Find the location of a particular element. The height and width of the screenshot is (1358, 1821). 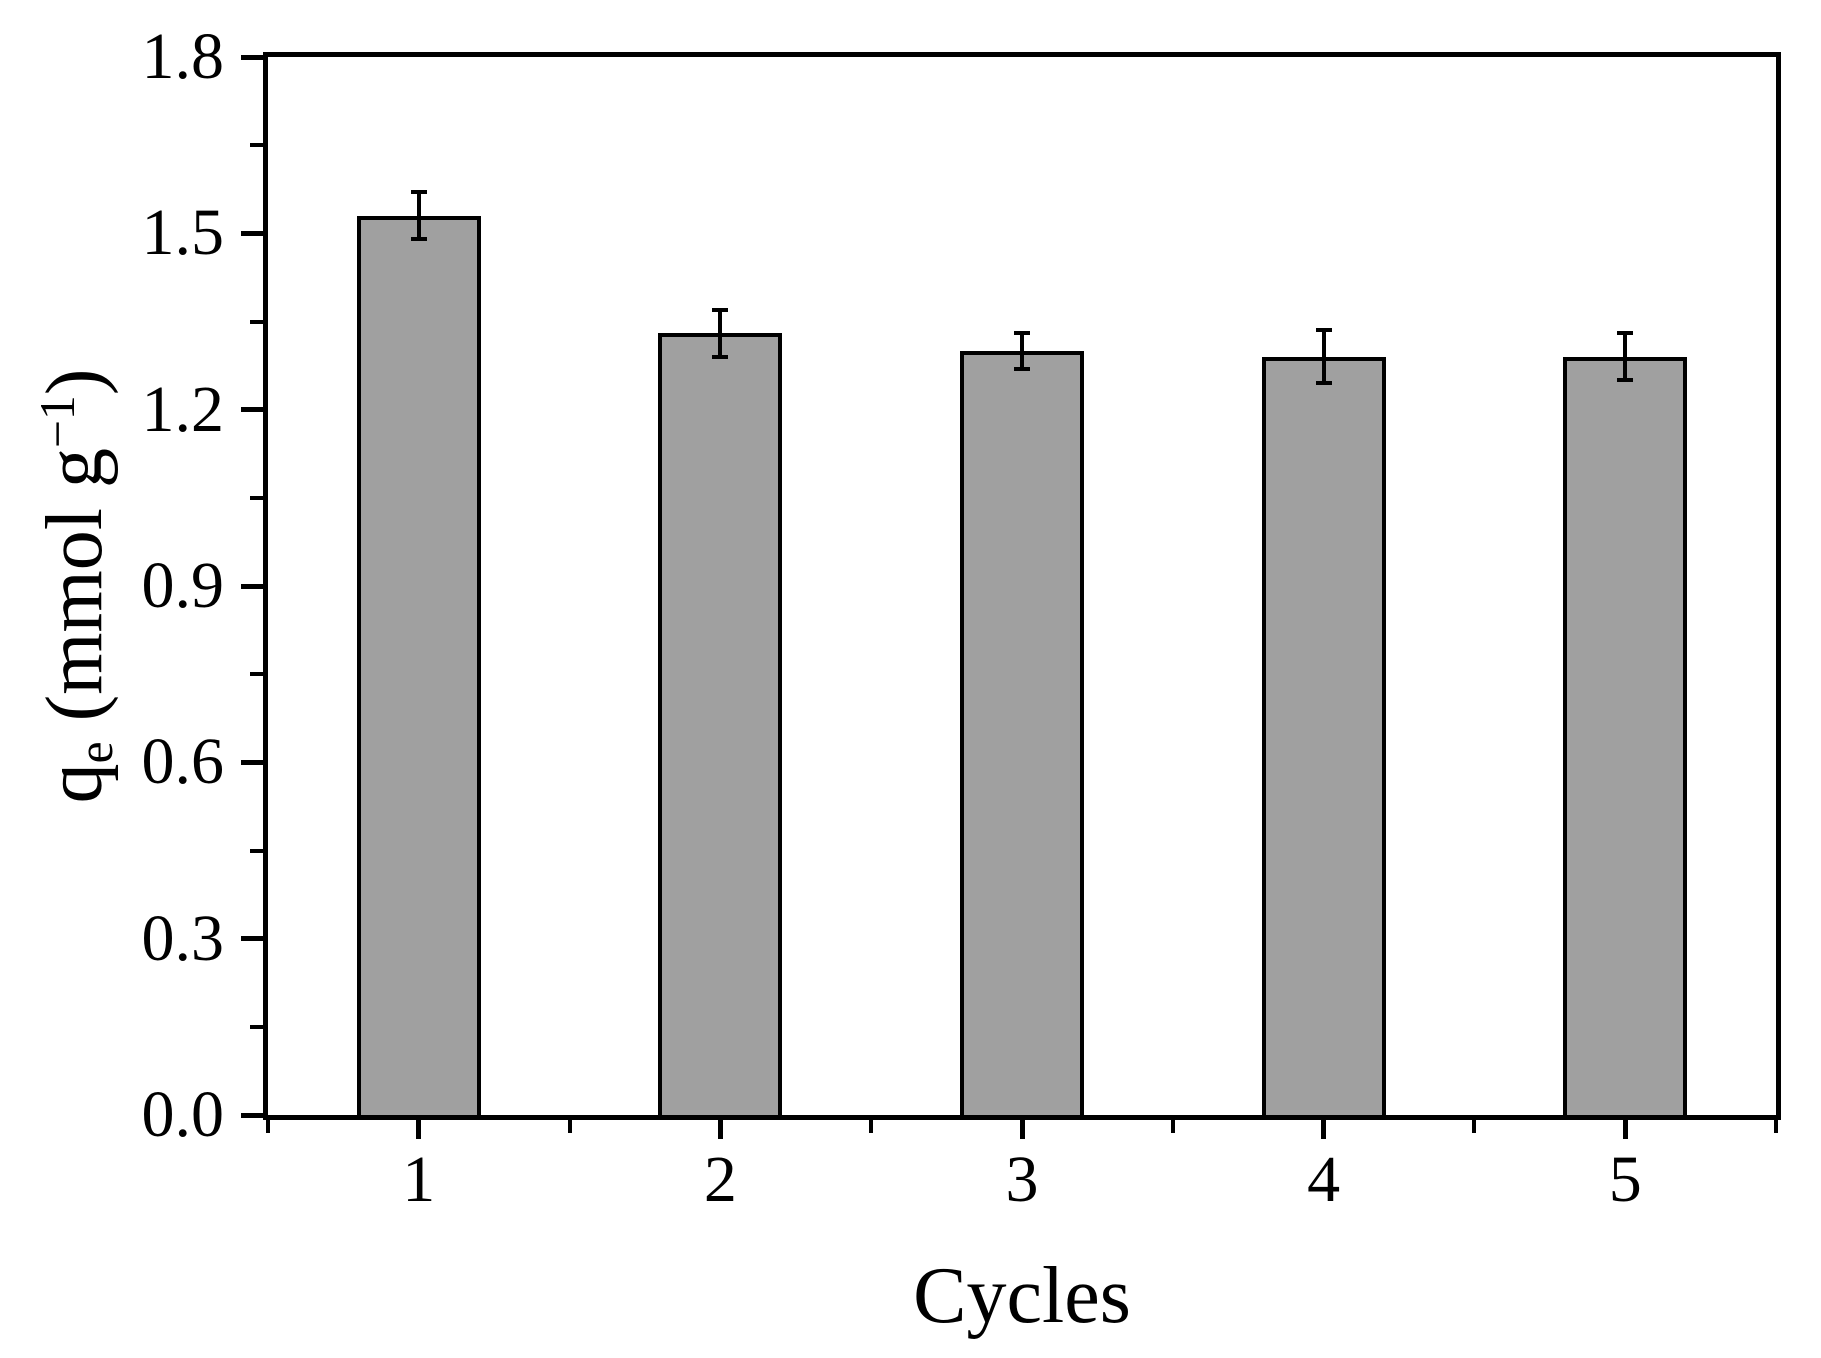

y-tick-label: 0.9 is located at coordinates (183, 585).